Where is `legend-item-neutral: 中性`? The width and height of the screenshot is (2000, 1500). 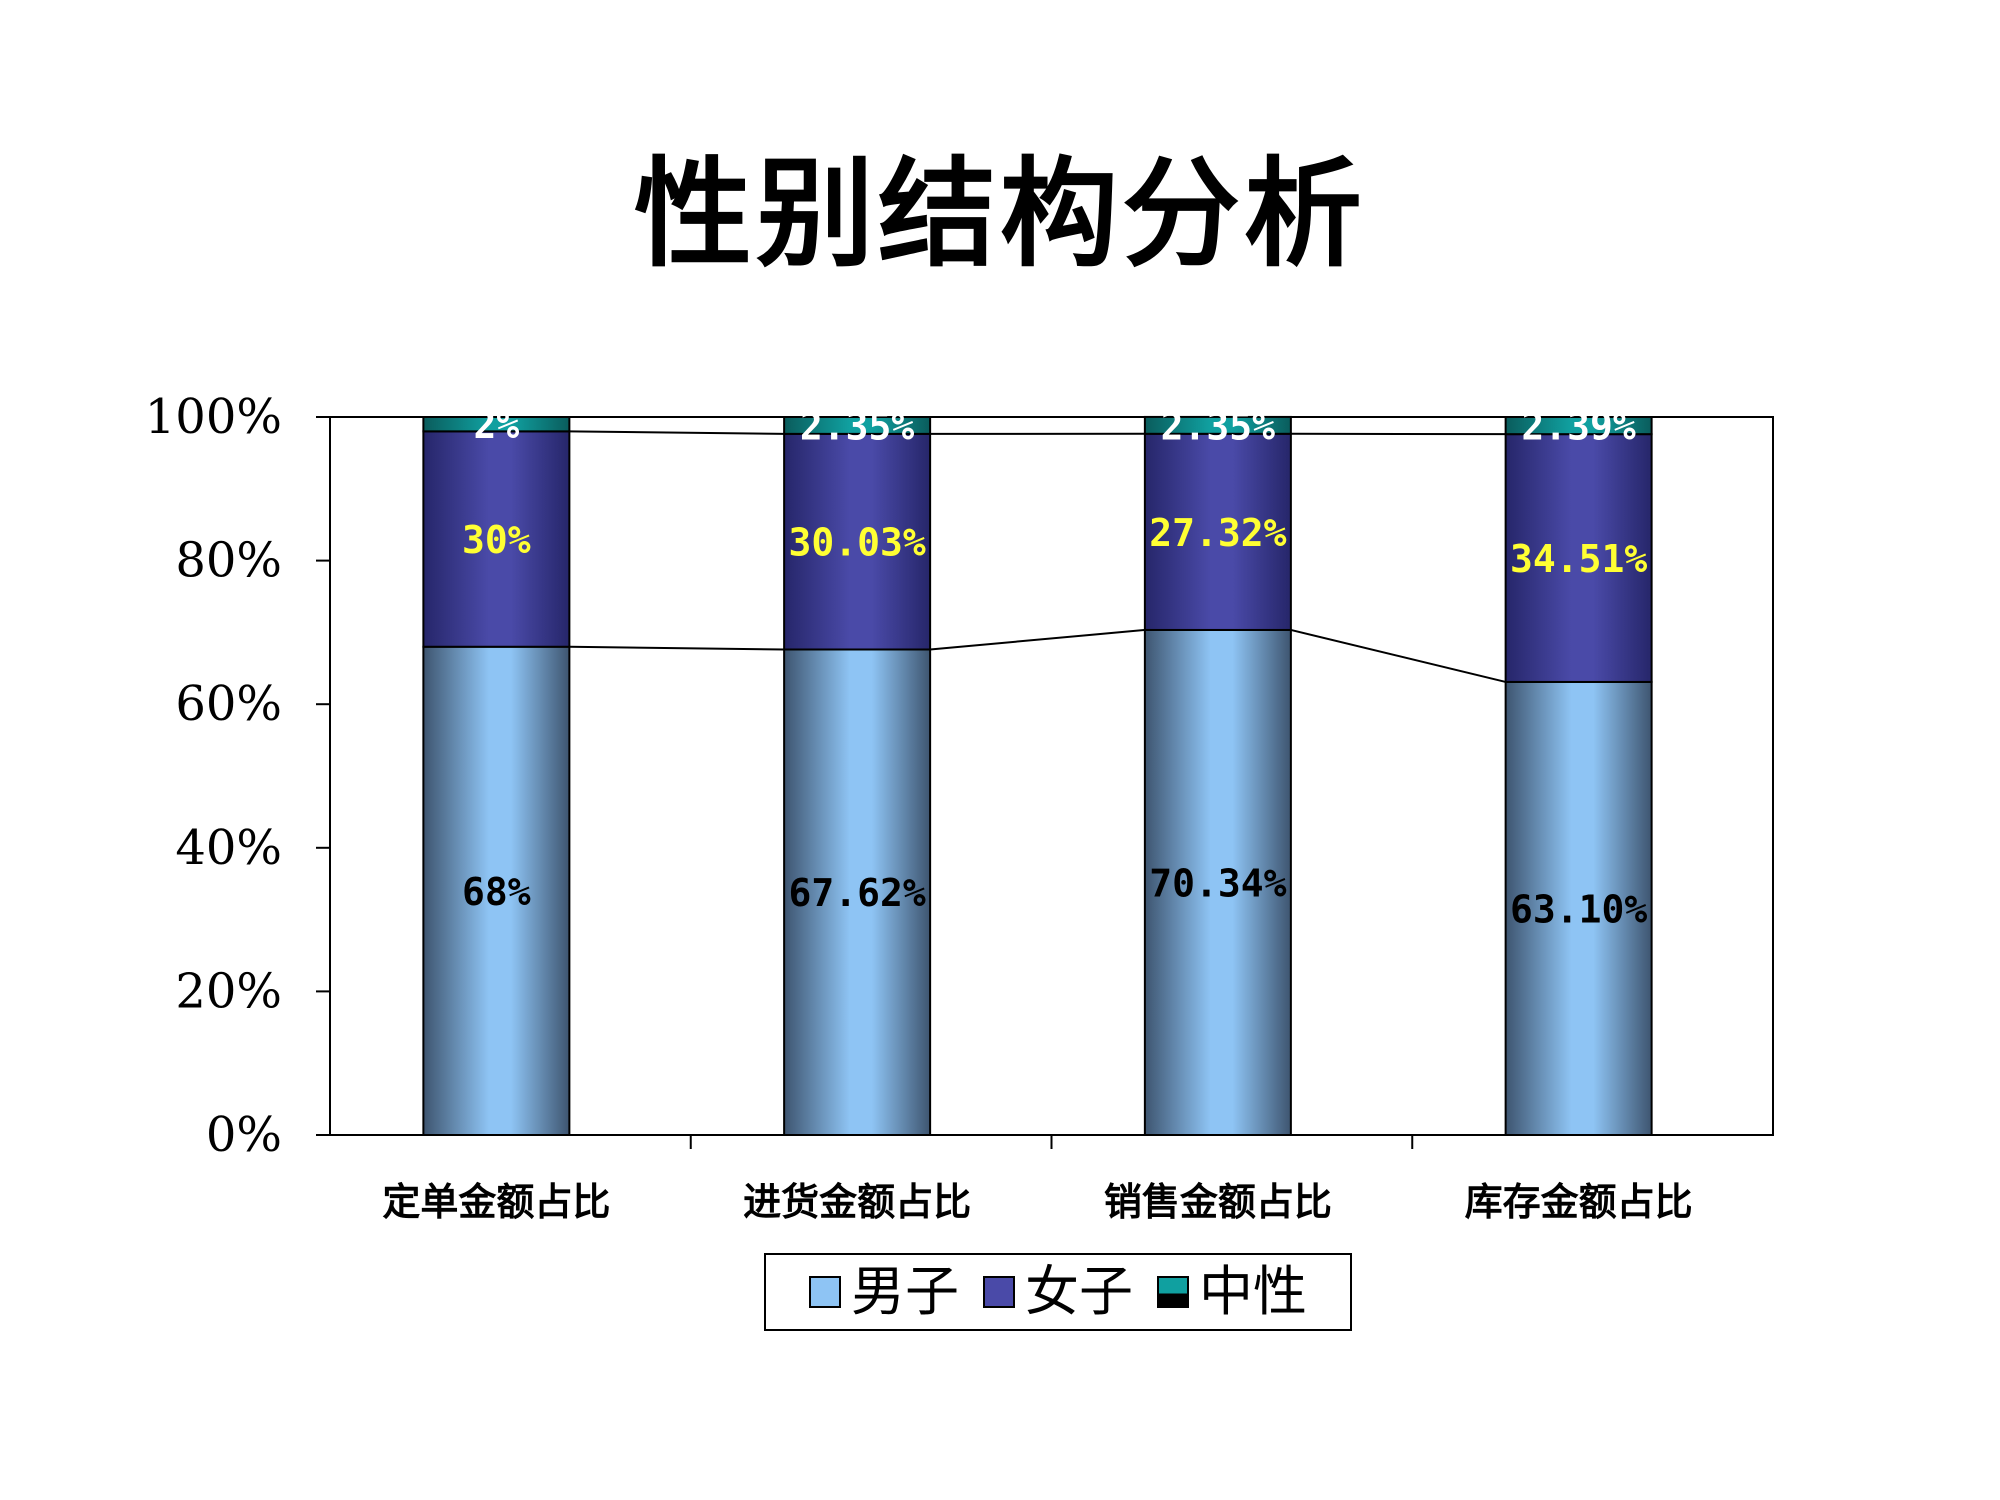 legend-item-neutral: 中性 is located at coordinates (1232, 1292).